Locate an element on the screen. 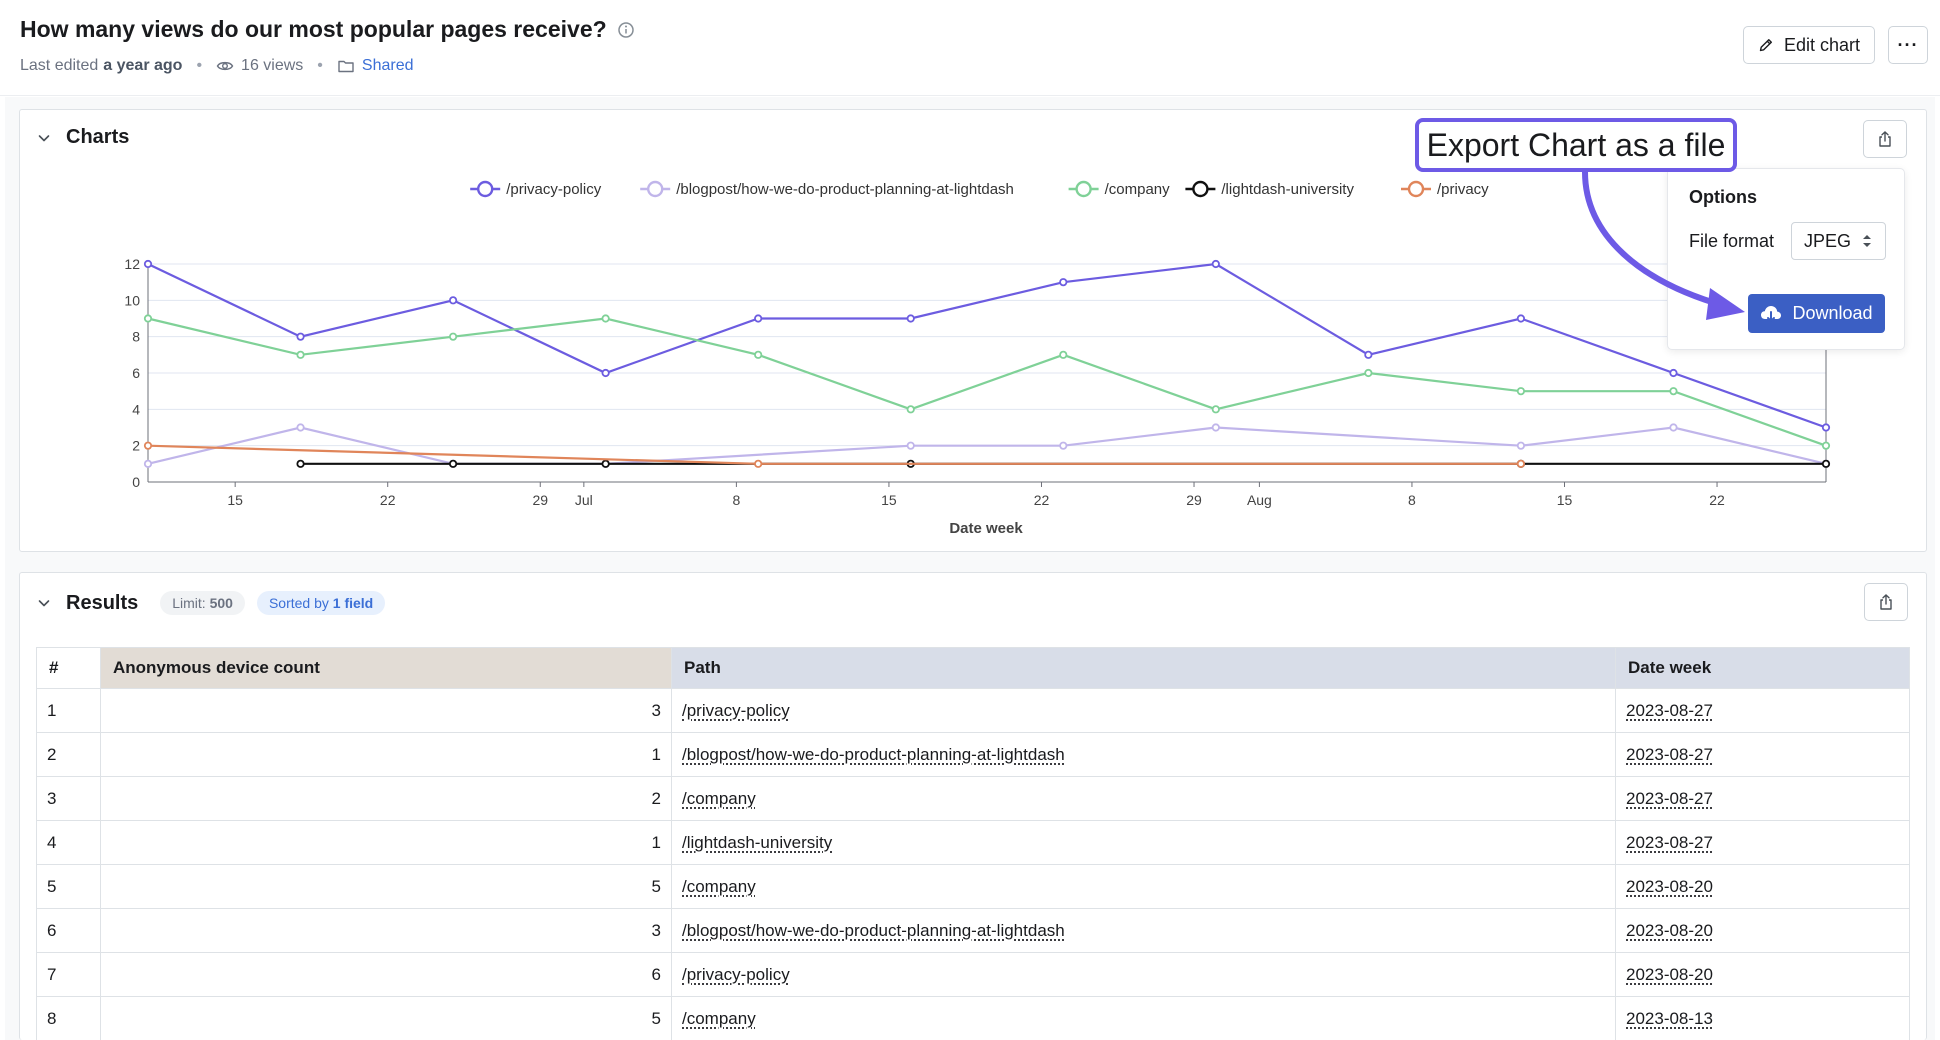 Image resolution: width=1940 pixels, height=1040 pixels. table-row: 1 3/privacy-policy 2023-08-27 is located at coordinates (973, 711).